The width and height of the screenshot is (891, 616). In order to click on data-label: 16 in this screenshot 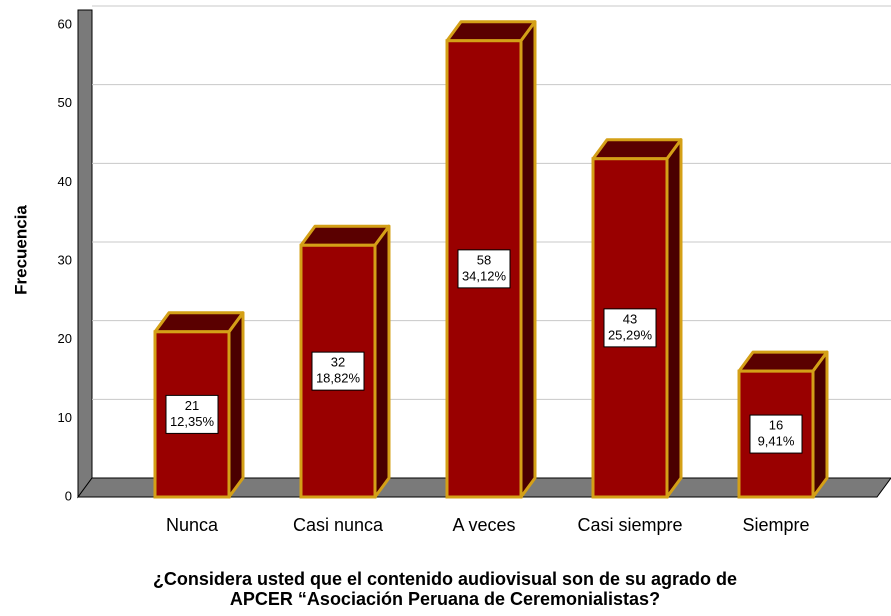, I will do `click(776, 425)`.